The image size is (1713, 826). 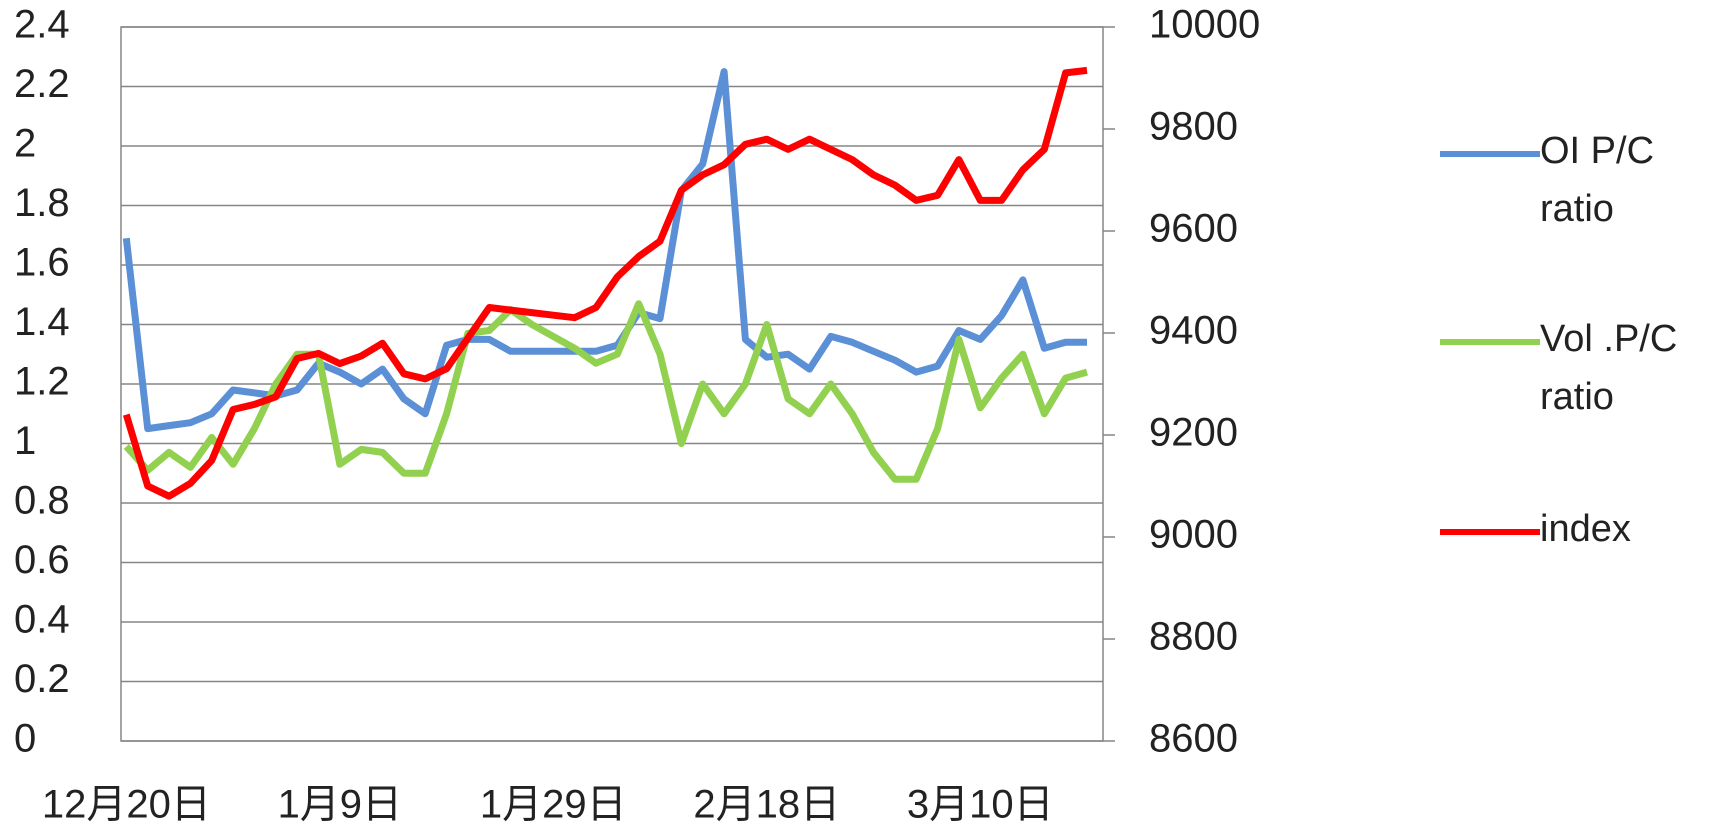 I want to click on legend-item: index, so click(x=1575, y=533).